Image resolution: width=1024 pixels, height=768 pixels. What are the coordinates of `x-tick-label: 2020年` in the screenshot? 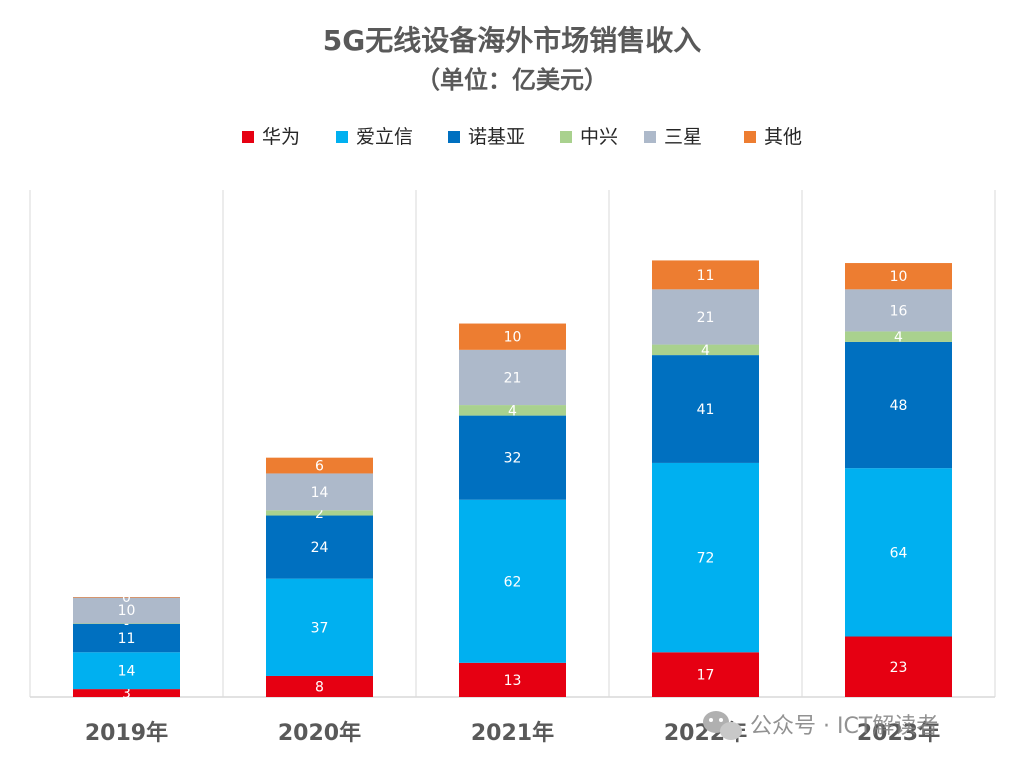 It's located at (319, 733).